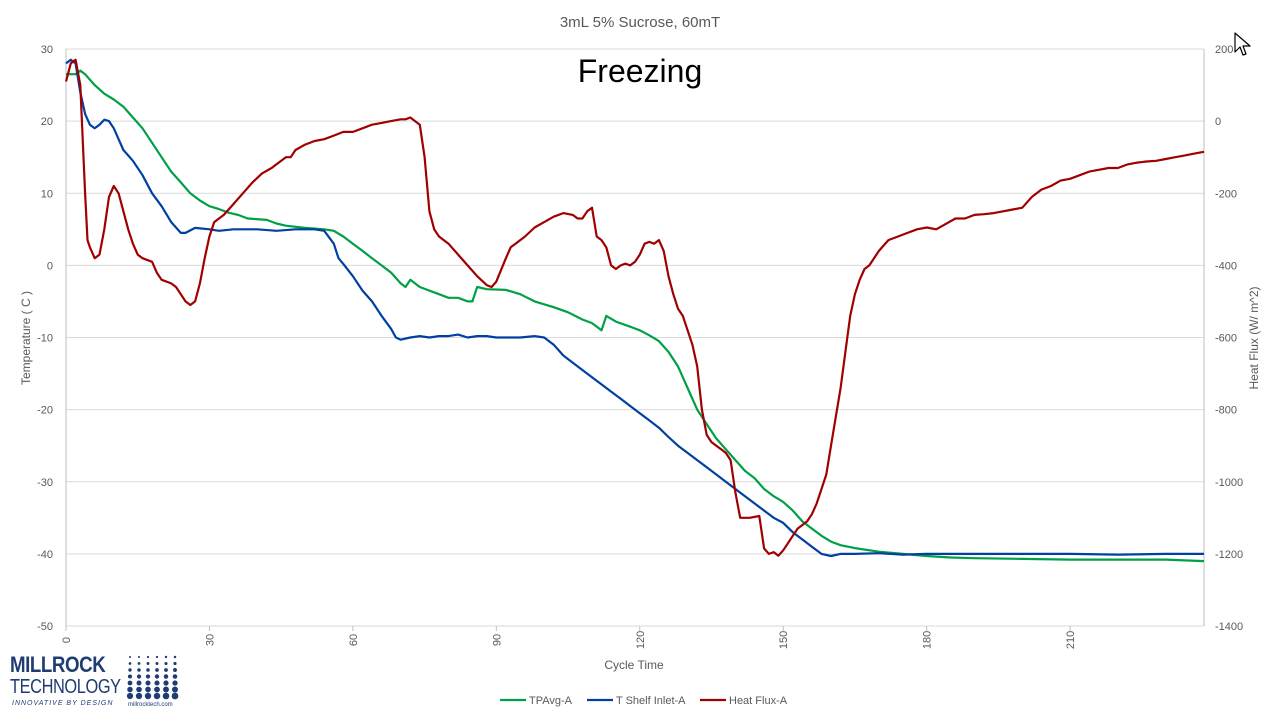 The height and width of the screenshot is (720, 1280). What do you see at coordinates (63, 703) in the screenshot?
I see `logo-tagline: INNOVATIVE BY DESIGN` at bounding box center [63, 703].